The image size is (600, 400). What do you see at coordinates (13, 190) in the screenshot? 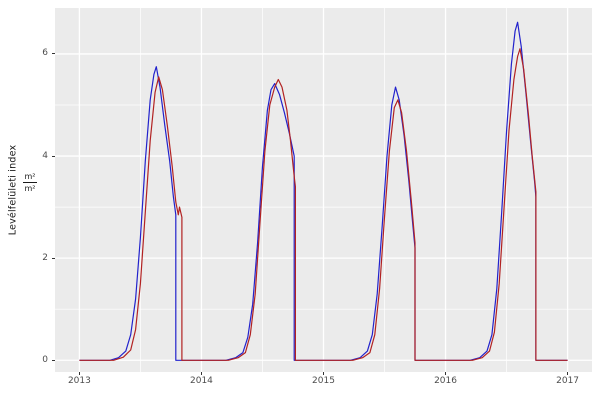
I see `y-axis-title: Levélfelületi index` at bounding box center [13, 190].